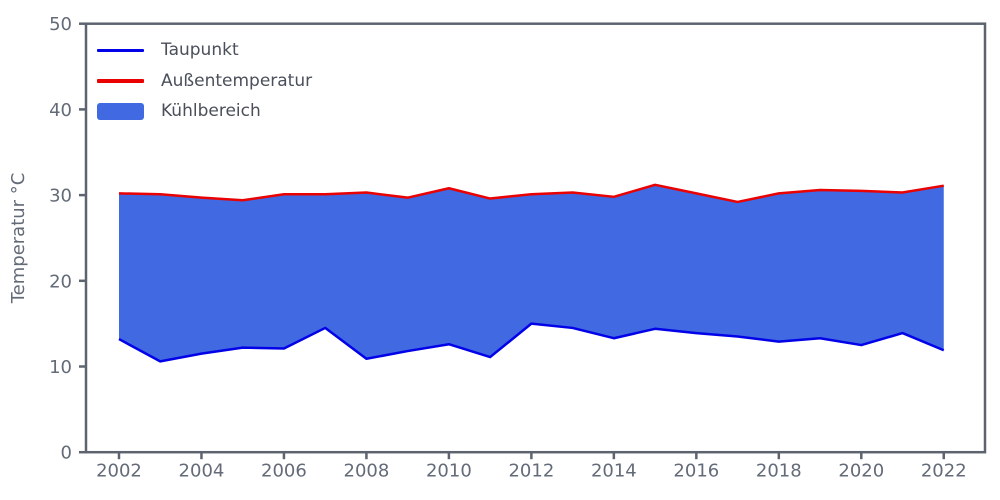 The height and width of the screenshot is (500, 1000). What do you see at coordinates (60, 281) in the screenshot?
I see `y-tick-label: 20` at bounding box center [60, 281].